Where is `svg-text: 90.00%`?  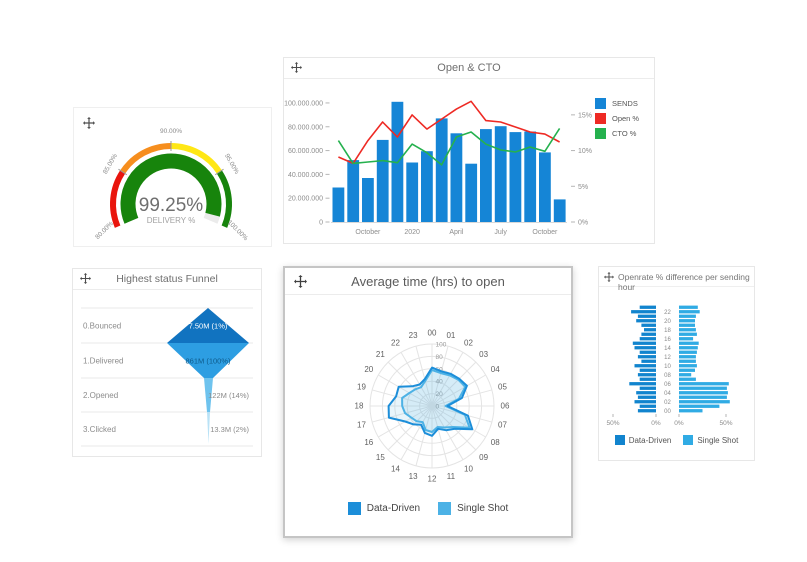 svg-text: 90.00% is located at coordinates (171, 131).